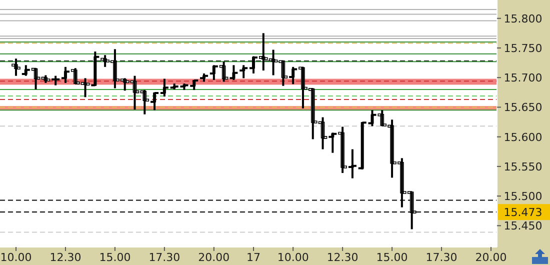  What do you see at coordinates (523, 137) in the screenshot?
I see `y-tick-label: 15.600` at bounding box center [523, 137].